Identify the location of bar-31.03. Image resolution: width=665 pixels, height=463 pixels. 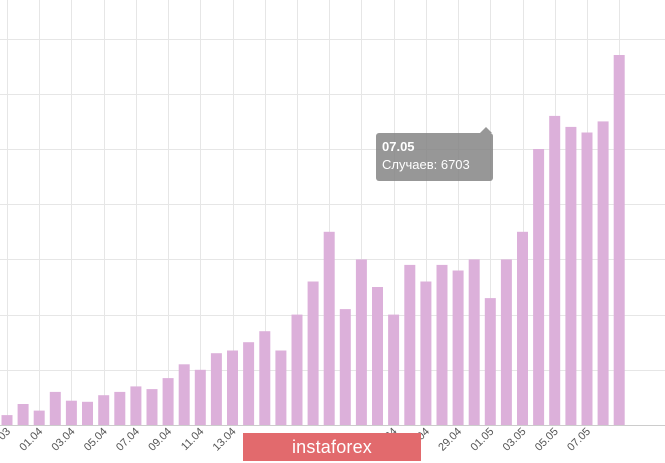
(7, 420).